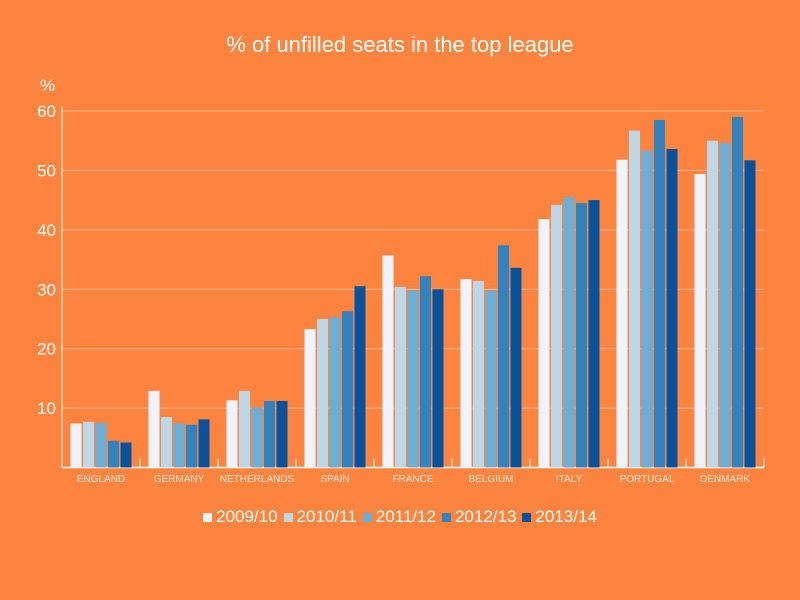  I want to click on legend-item: 2010/11, so click(320, 517).